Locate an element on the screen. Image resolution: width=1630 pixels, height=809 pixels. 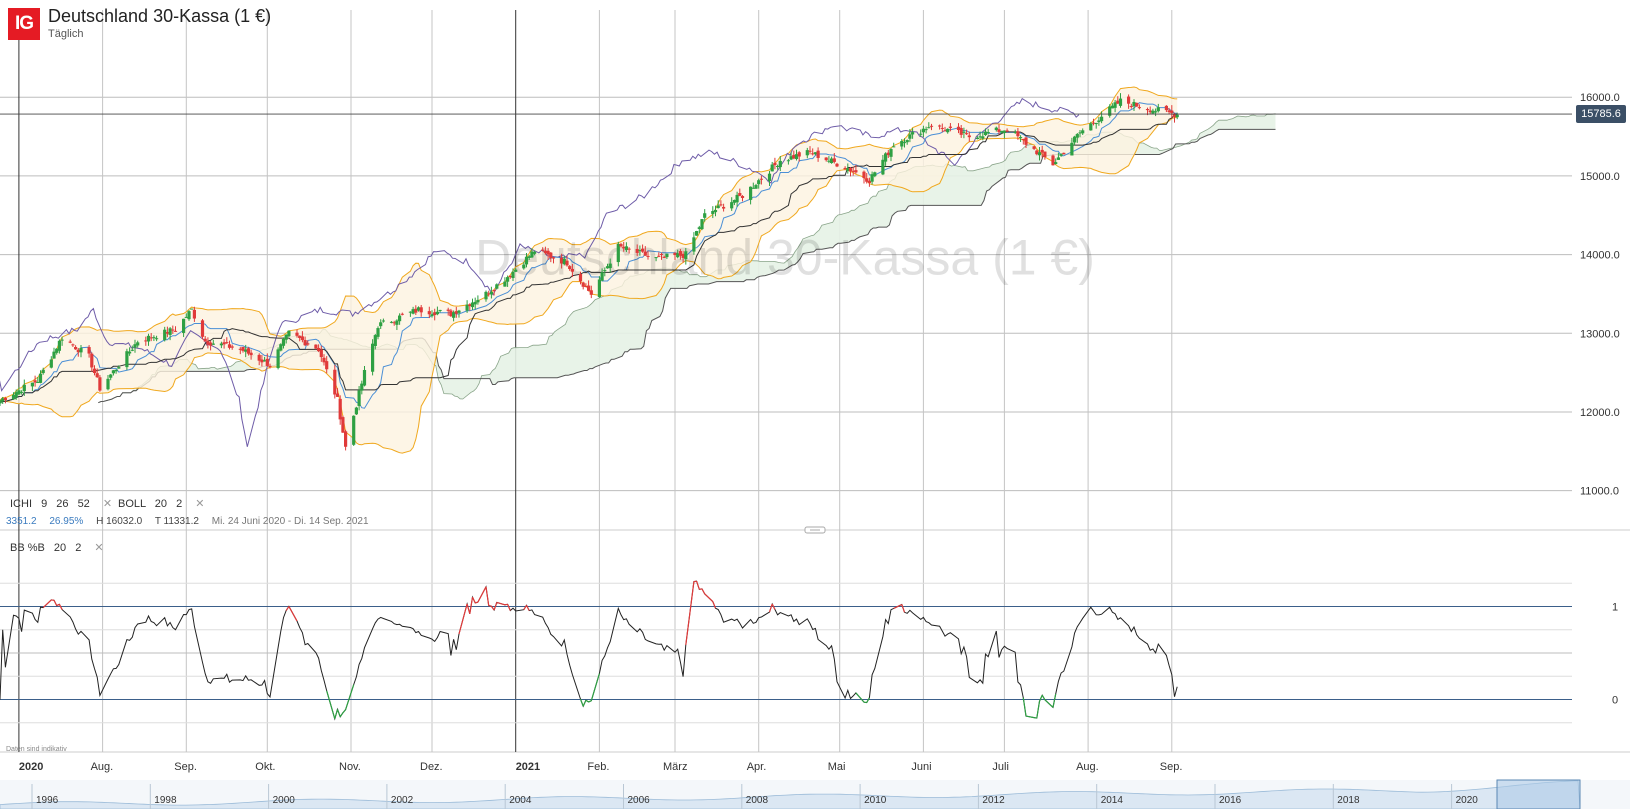
boll-remove-icon: ✕ is located at coordinates (200, 504).